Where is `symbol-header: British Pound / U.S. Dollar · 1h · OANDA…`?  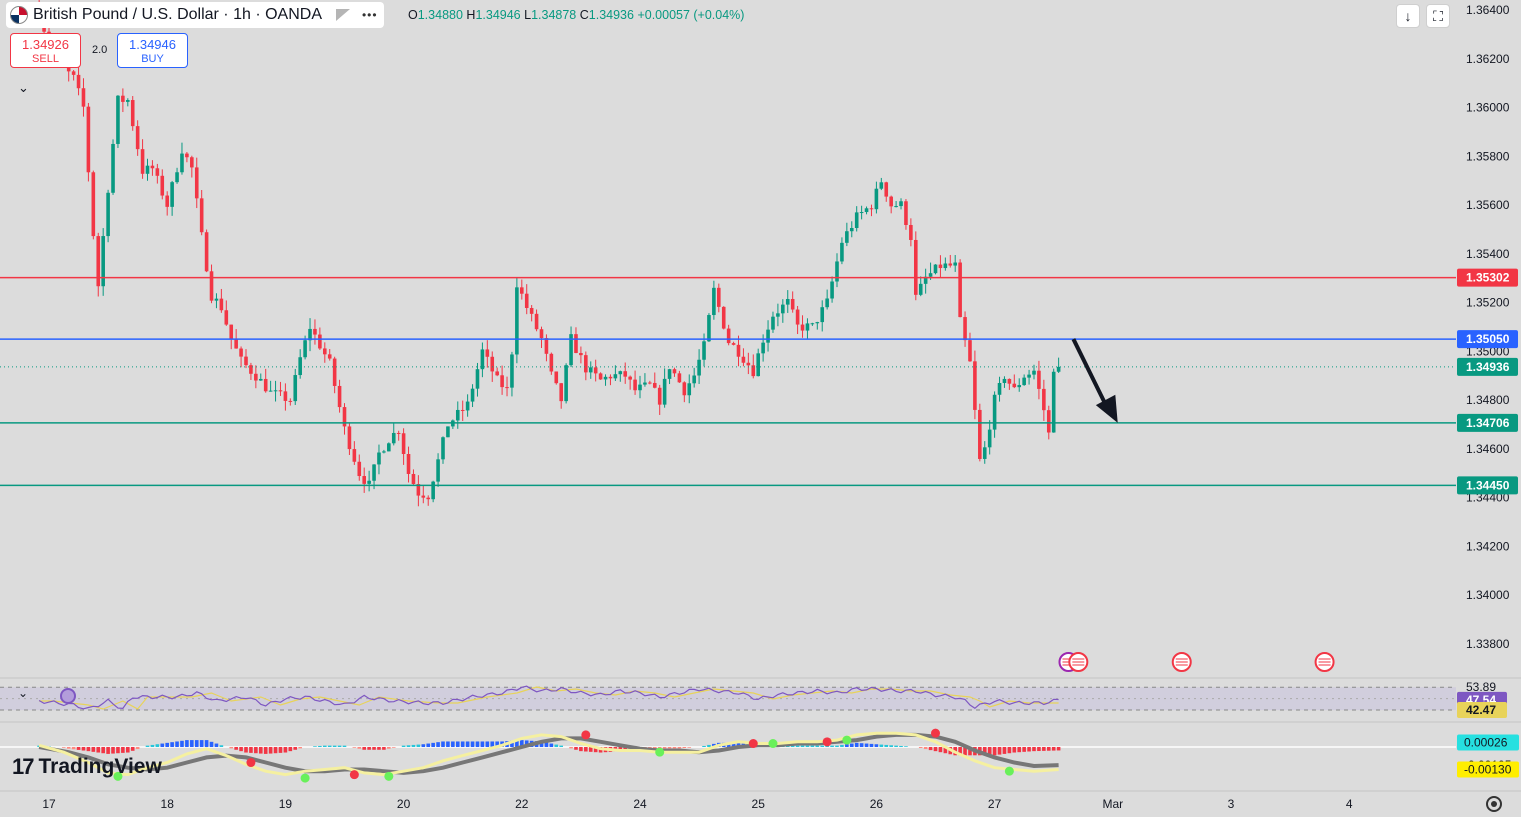 symbol-header: British Pound / U.S. Dollar · 1h · OANDA… is located at coordinates (195, 15).